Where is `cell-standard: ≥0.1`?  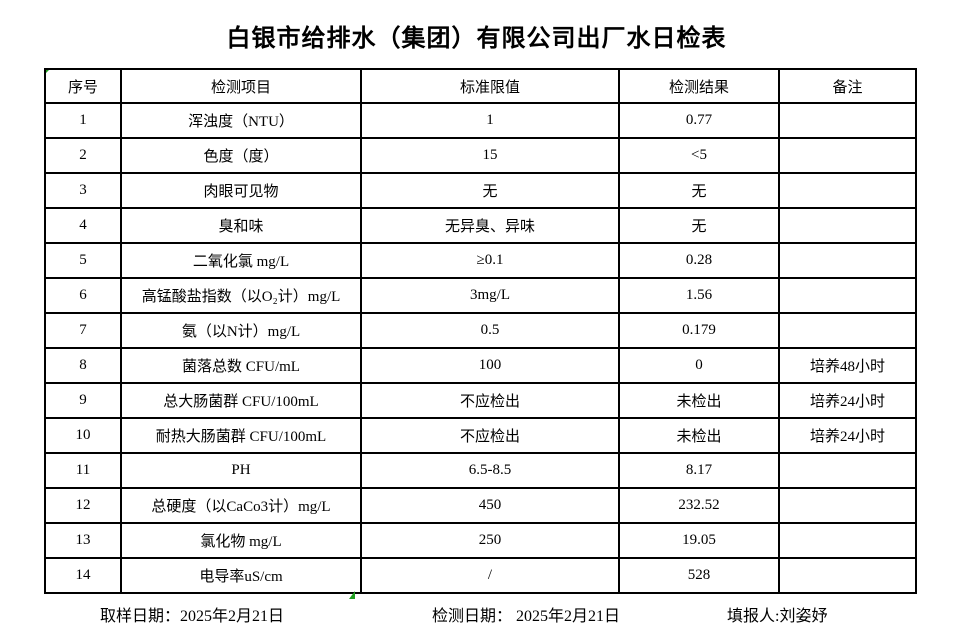 cell-standard: ≥0.1 is located at coordinates (490, 260).